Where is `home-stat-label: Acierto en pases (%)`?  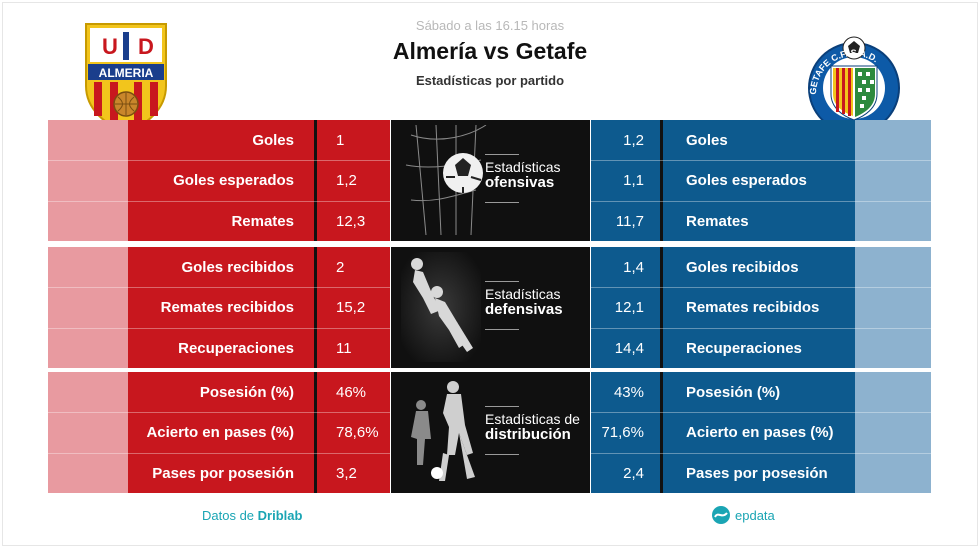 home-stat-label: Acierto en pases (%) is located at coordinates (220, 433).